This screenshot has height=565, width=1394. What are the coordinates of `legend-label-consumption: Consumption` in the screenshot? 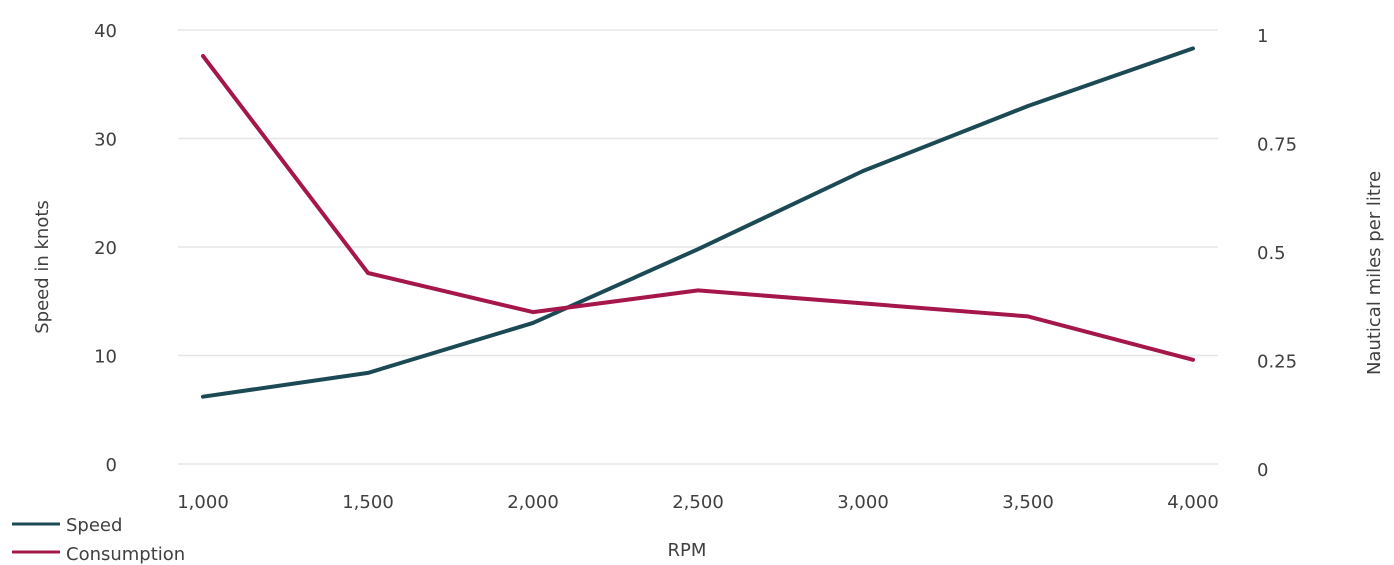 It's located at (125, 554).